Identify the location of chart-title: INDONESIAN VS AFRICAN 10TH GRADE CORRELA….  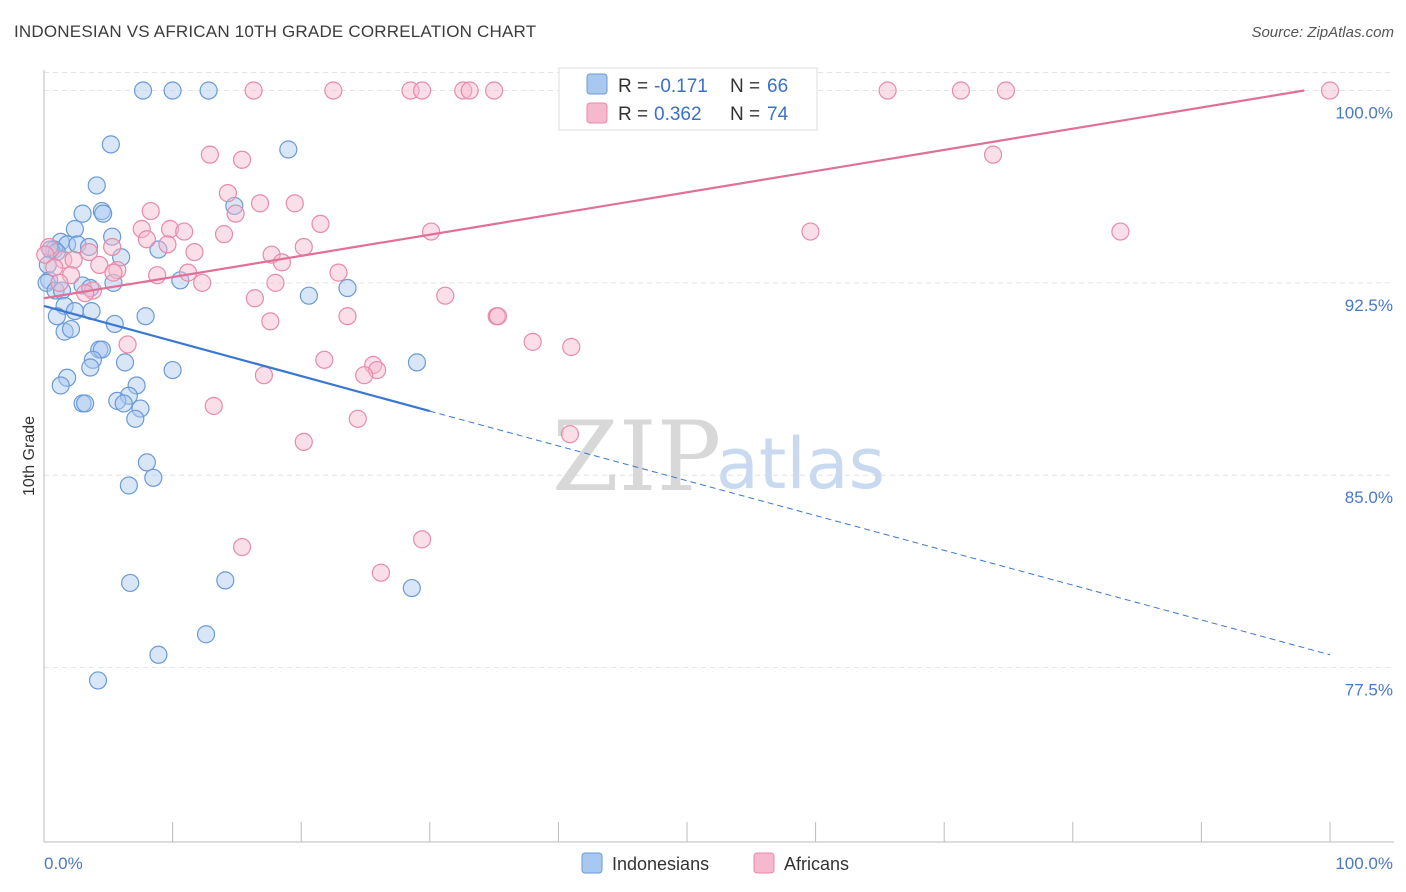
(275, 31).